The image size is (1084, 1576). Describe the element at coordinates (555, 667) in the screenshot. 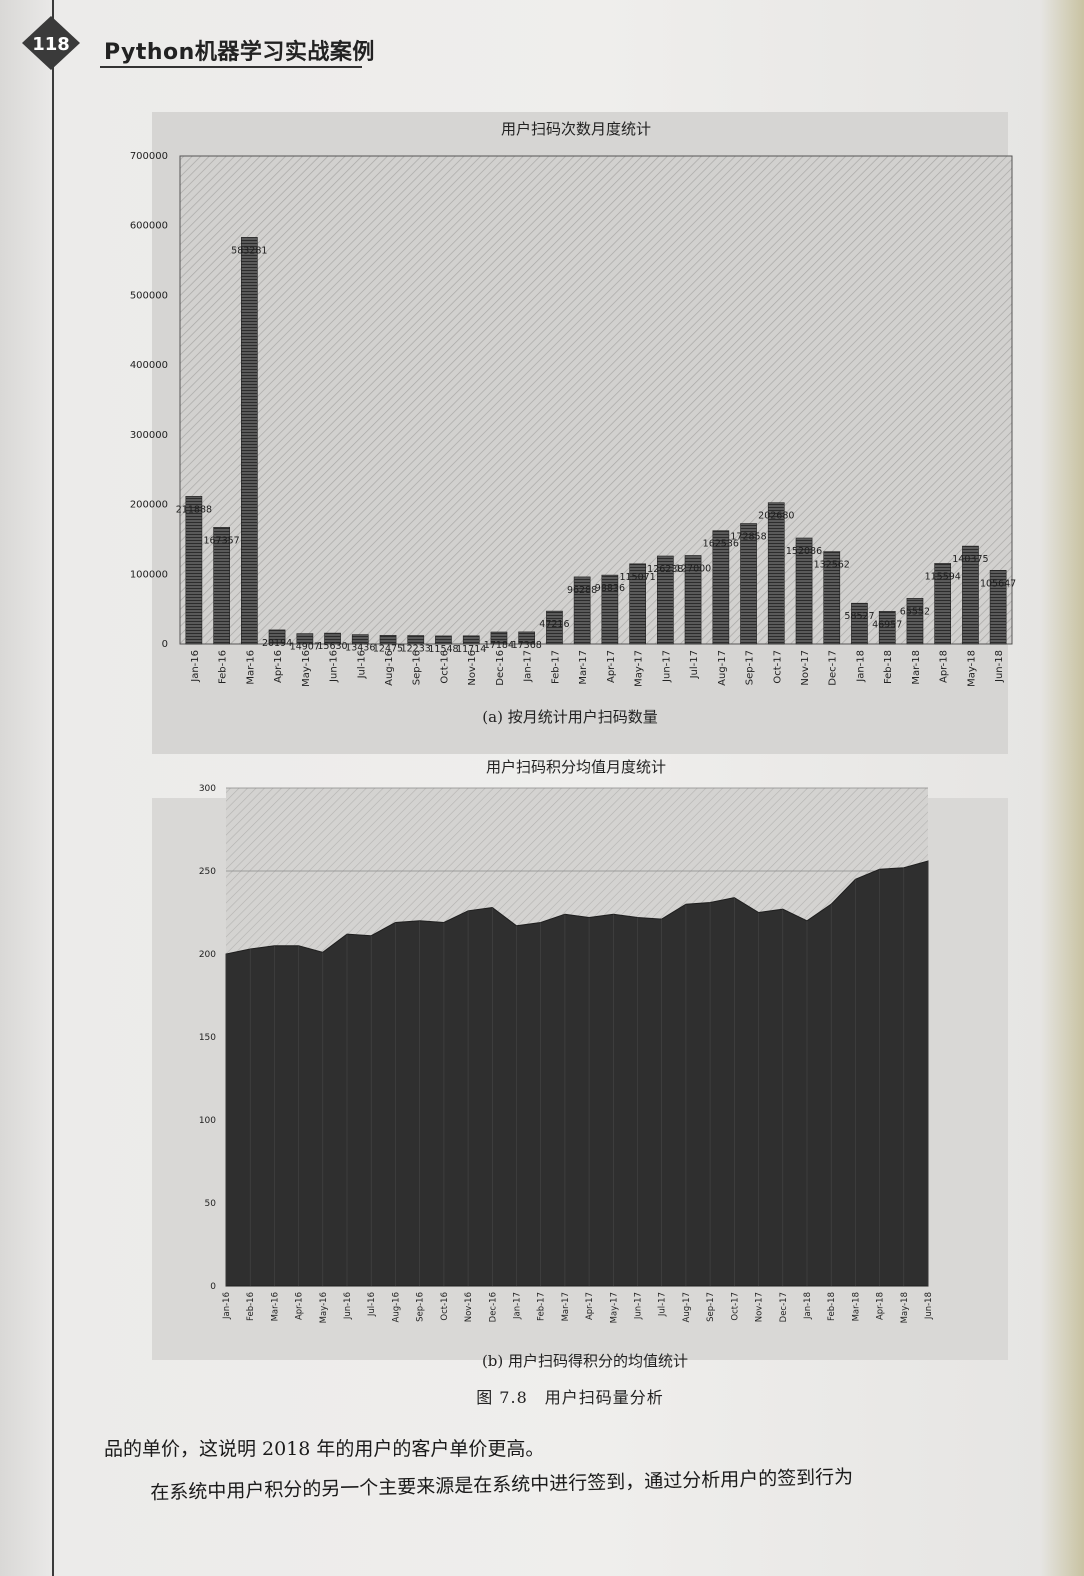

I see `chart-a-xtick-label: Feb-17` at that location.